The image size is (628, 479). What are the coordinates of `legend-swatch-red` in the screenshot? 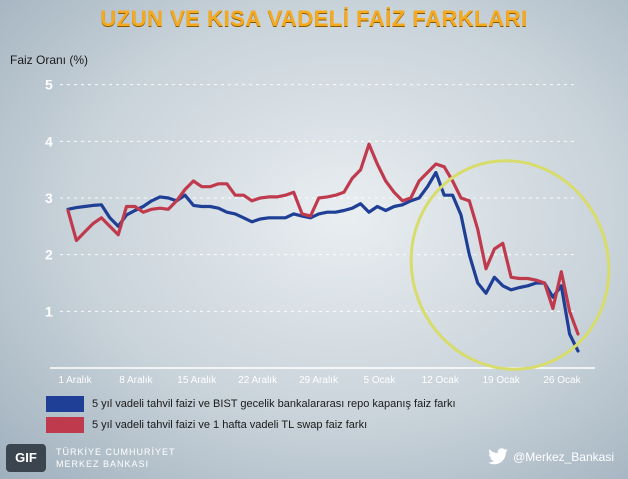 It's located at (65, 425).